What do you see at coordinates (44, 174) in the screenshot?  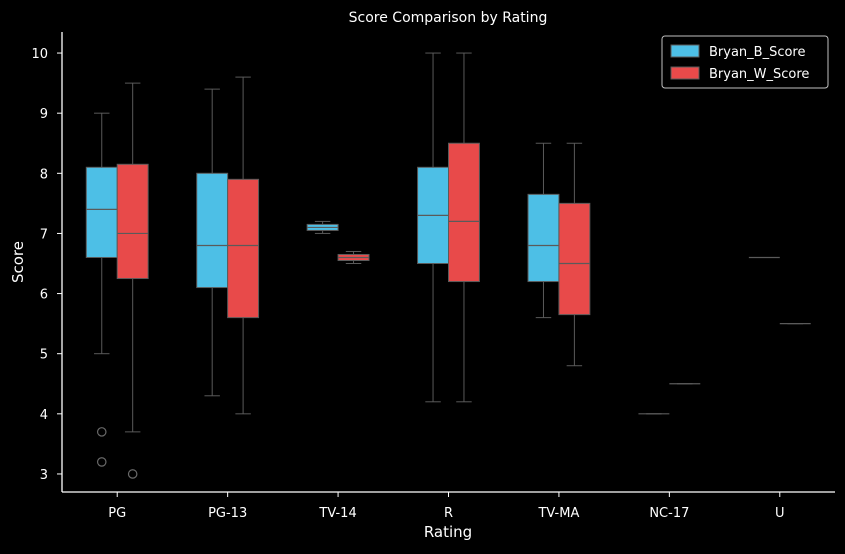 I see `y-tick-label: 8` at bounding box center [44, 174].